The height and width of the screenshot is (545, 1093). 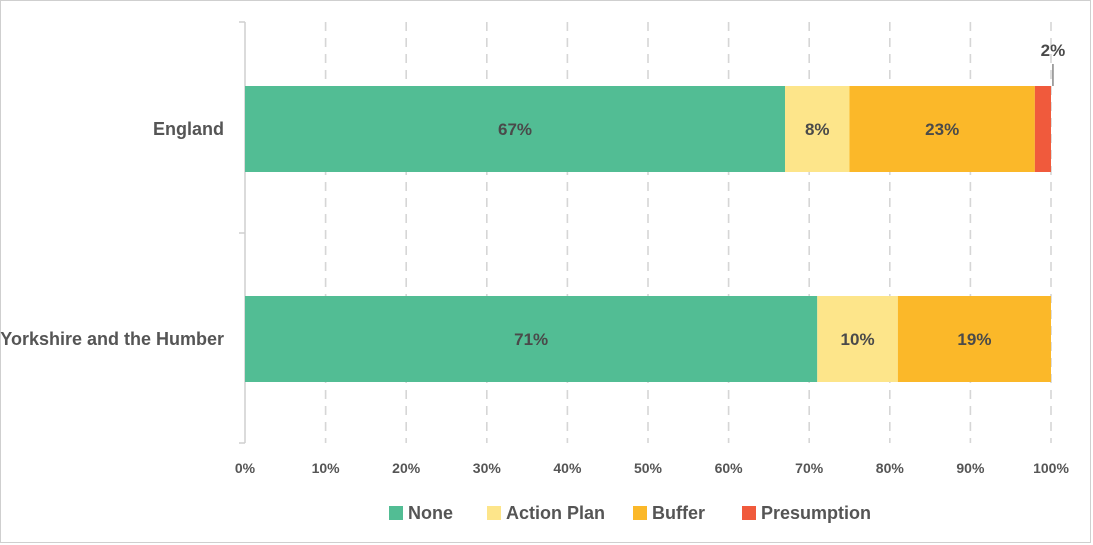 What do you see at coordinates (245, 468) in the screenshot?
I see `x-tick-label: 0%` at bounding box center [245, 468].